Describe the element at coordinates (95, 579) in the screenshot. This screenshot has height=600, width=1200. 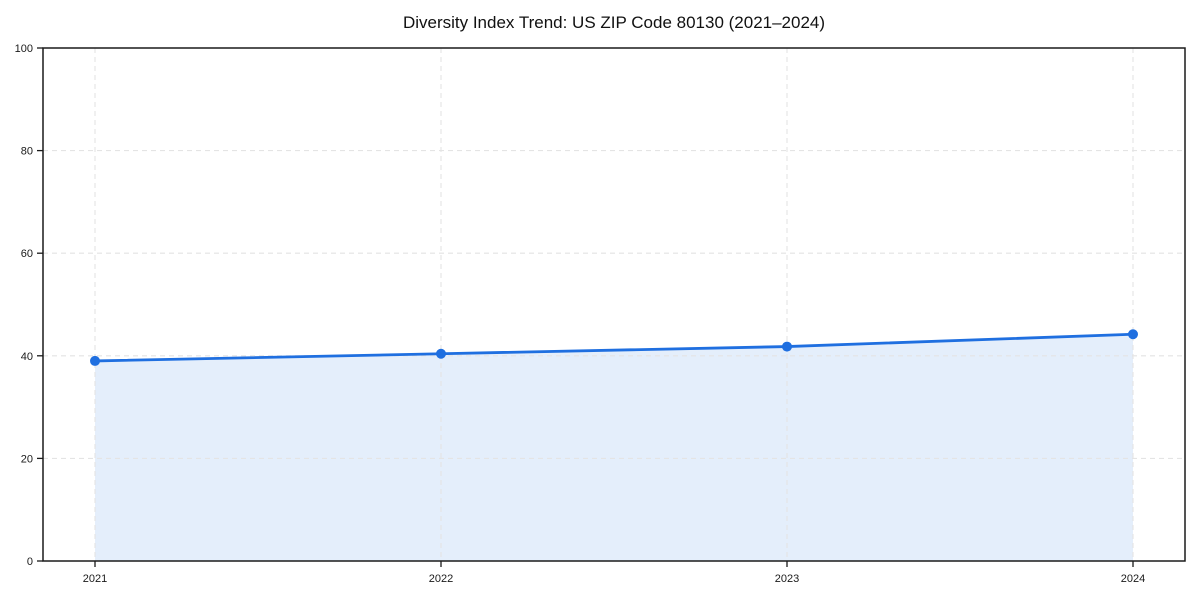
I see `x-tick-label: 2021` at that location.